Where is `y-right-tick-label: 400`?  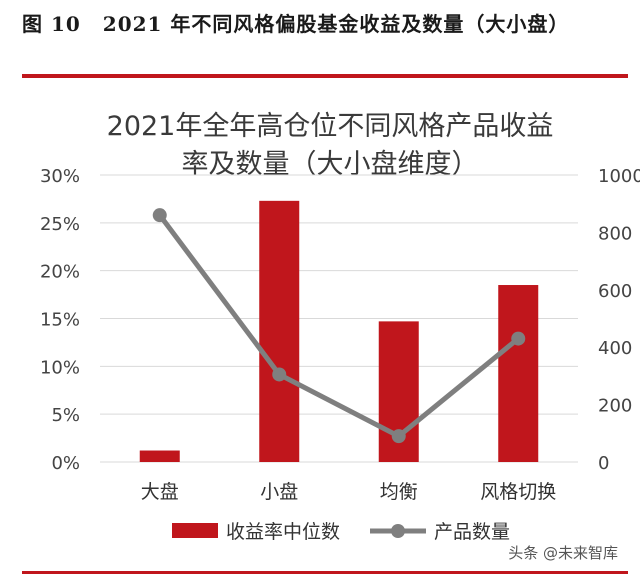
y-right-tick-label: 400 is located at coordinates (615, 348).